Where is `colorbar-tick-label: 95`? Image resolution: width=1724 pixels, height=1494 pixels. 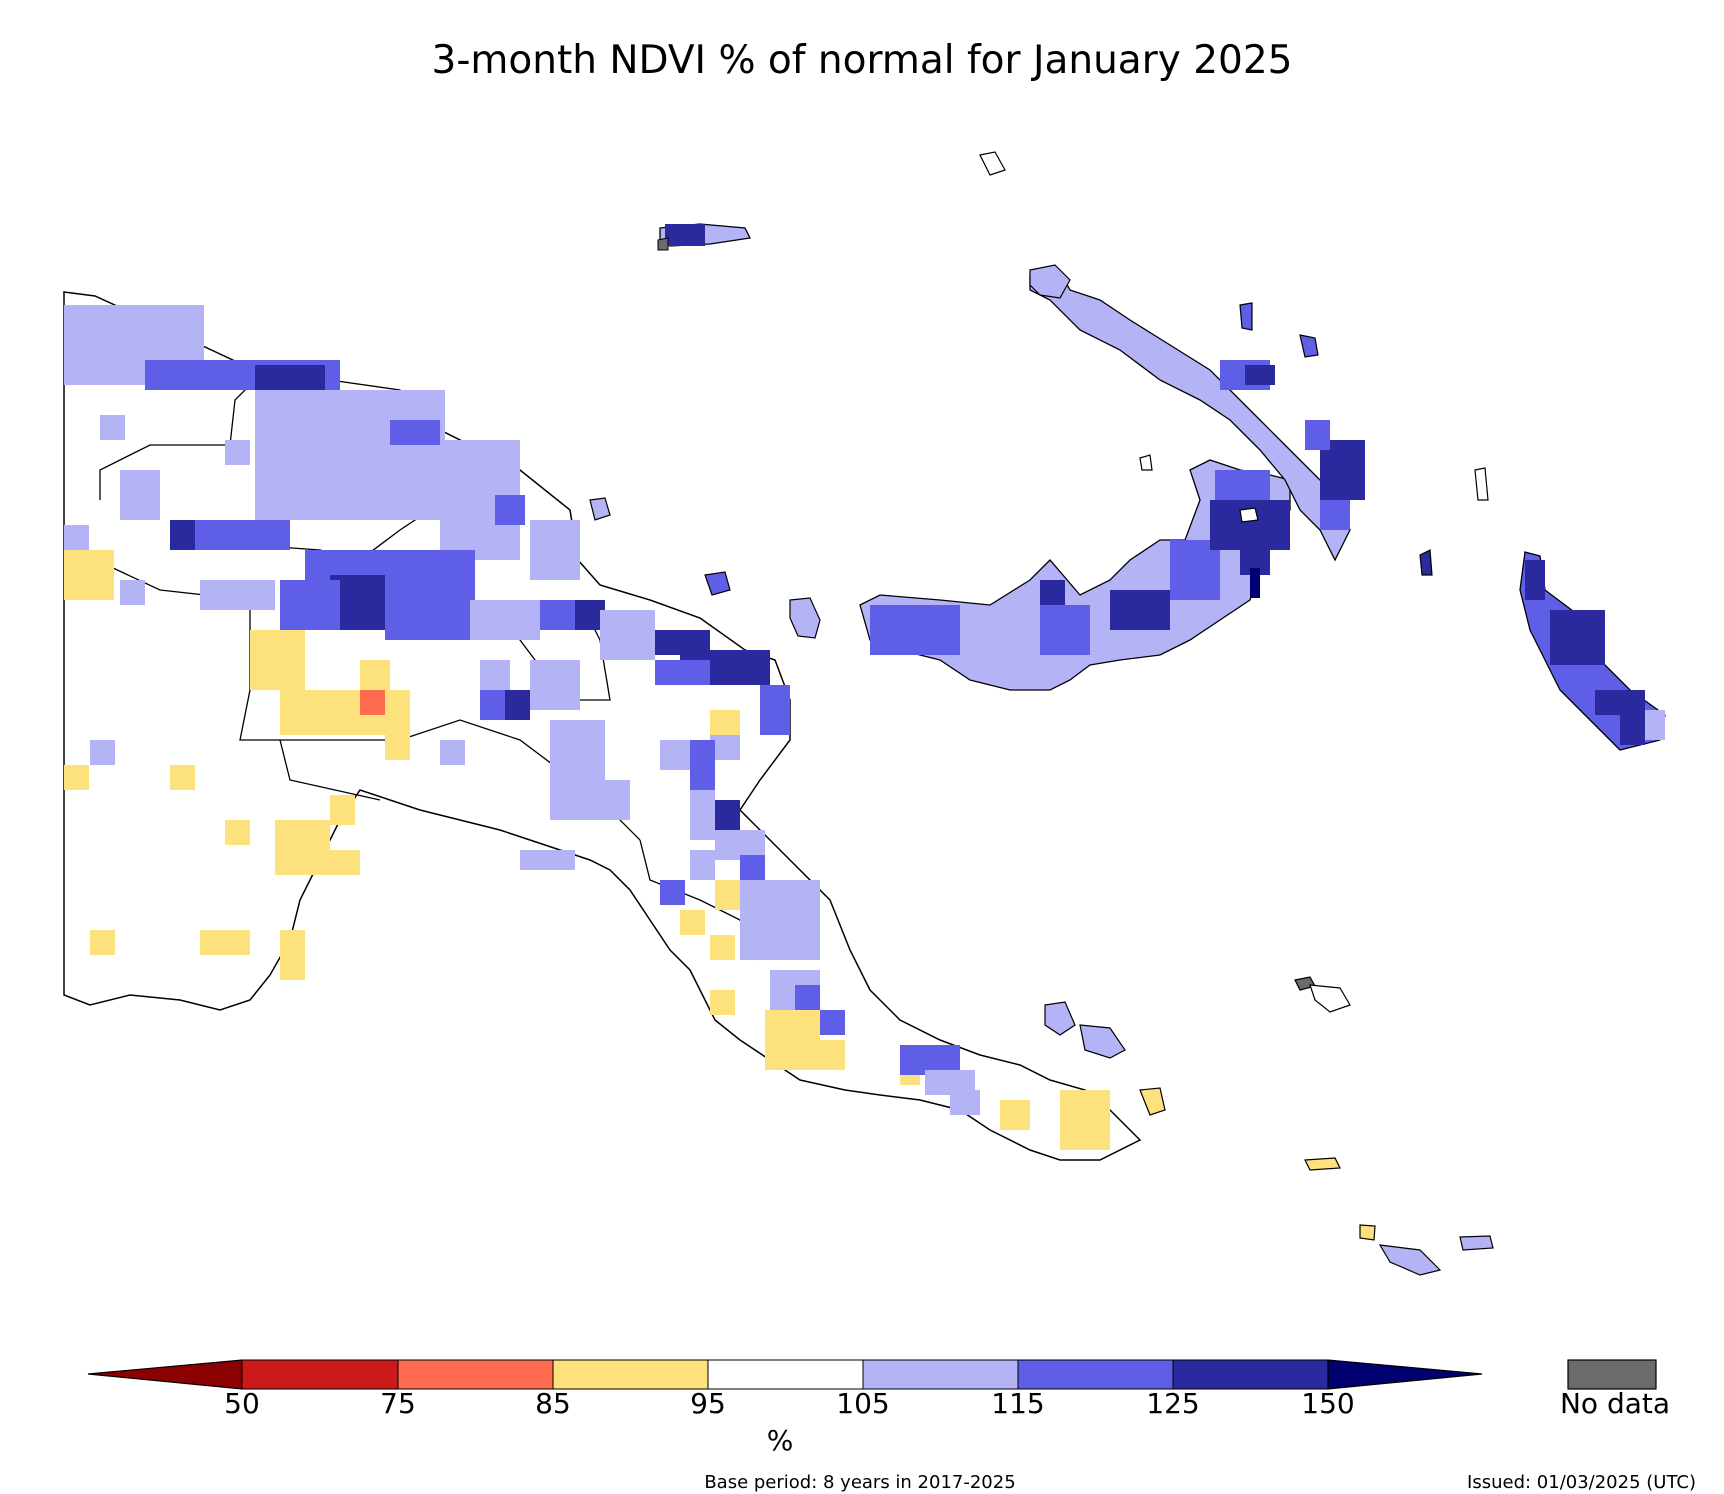
colorbar-tick-label: 95 is located at coordinates (708, 1403).